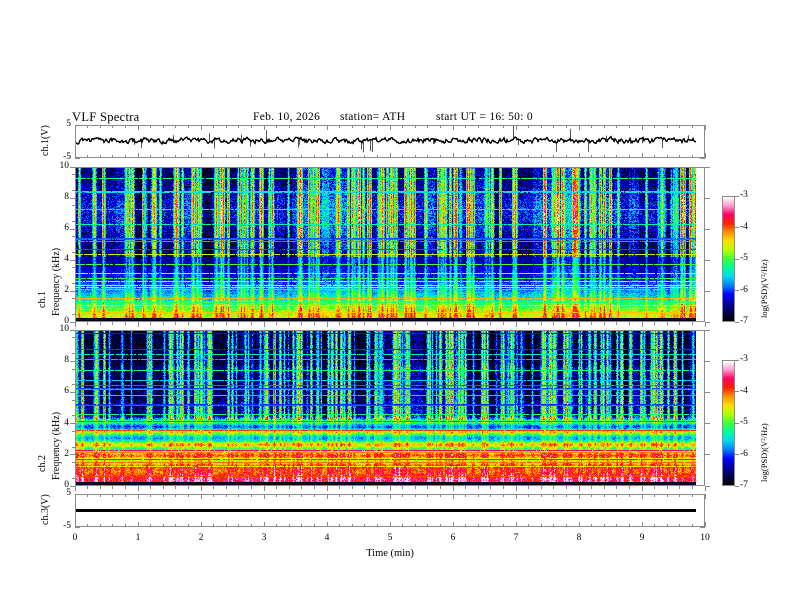  I want to click on ch1-volt-axis-title: ch.1(V), so click(45, 140).